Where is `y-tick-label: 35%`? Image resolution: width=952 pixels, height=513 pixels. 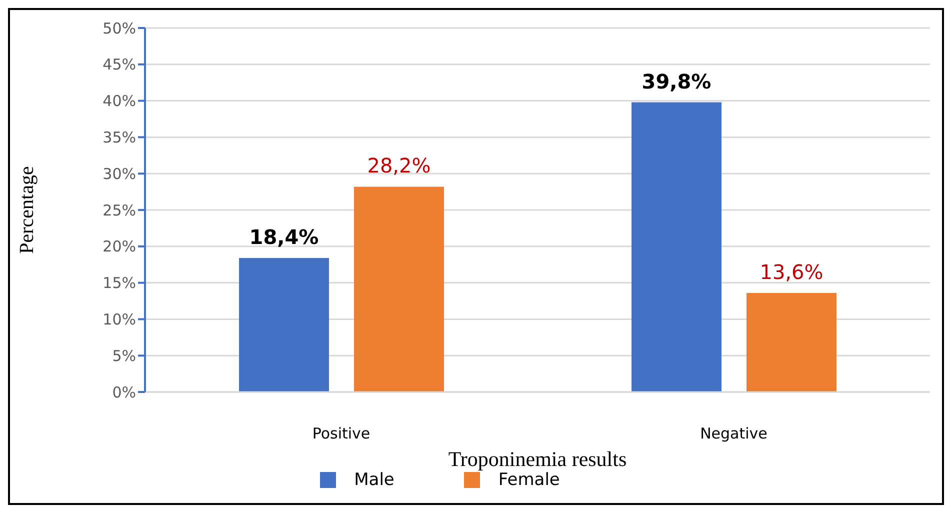
y-tick-label: 35% is located at coordinates (119, 137).